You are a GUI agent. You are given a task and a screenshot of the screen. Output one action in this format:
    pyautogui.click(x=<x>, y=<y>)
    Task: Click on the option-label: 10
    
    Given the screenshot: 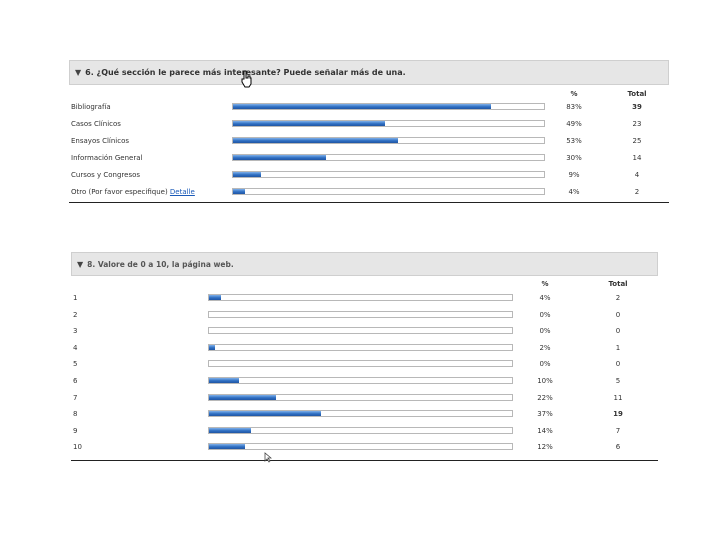 What is the action you would take?
    pyautogui.click(x=77, y=447)
    